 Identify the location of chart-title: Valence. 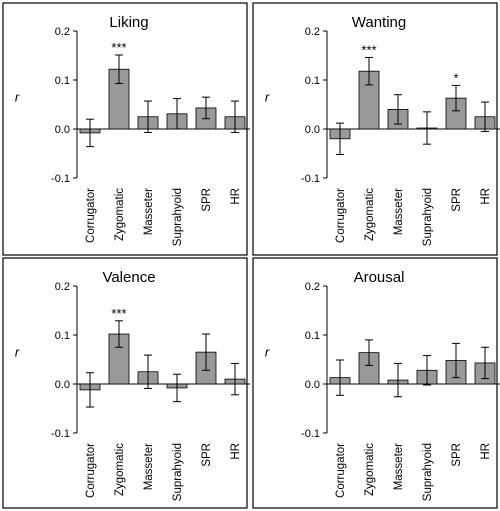
(128, 277).